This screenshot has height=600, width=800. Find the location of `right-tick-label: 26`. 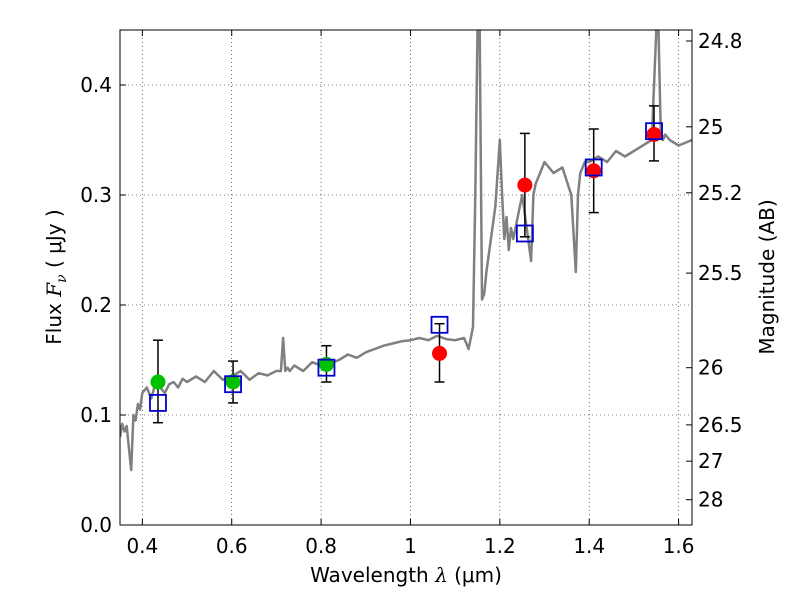

right-tick-label: 26 is located at coordinates (710, 368).